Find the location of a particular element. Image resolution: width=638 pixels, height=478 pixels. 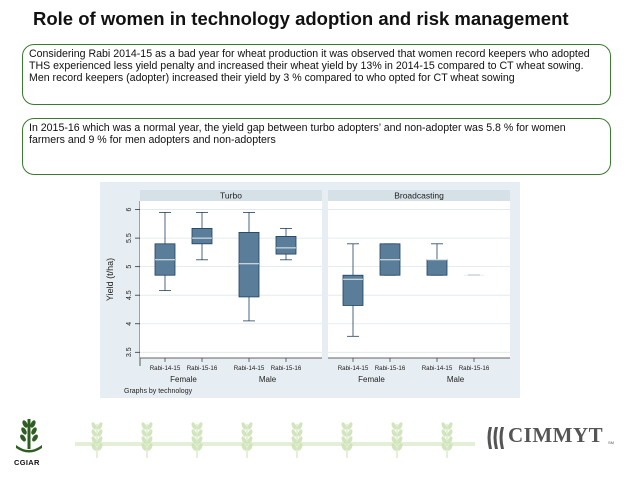

cimmyt-service-mark: SM is located at coordinates (611, 442).